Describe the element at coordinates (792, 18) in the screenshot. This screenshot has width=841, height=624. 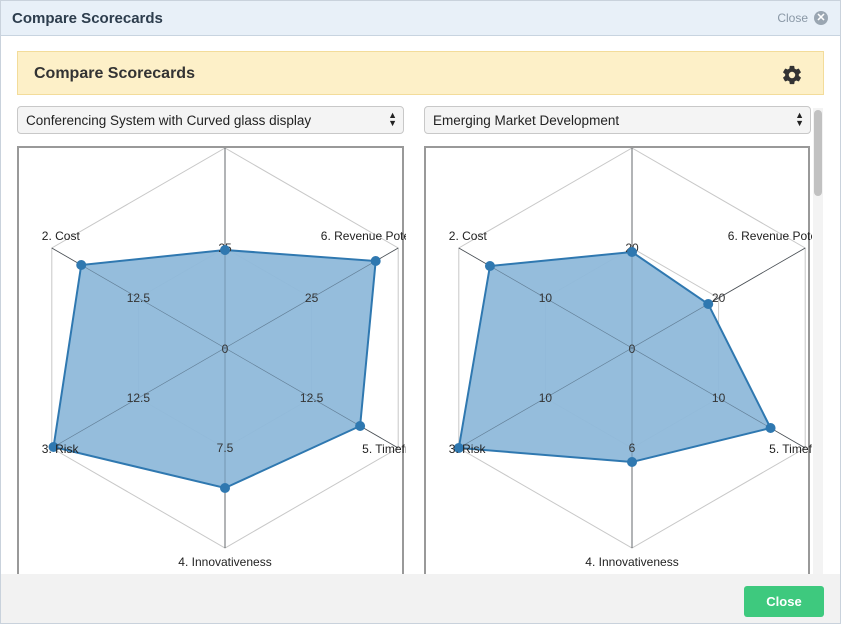
I see `titlebar-close-label: Close` at that location.